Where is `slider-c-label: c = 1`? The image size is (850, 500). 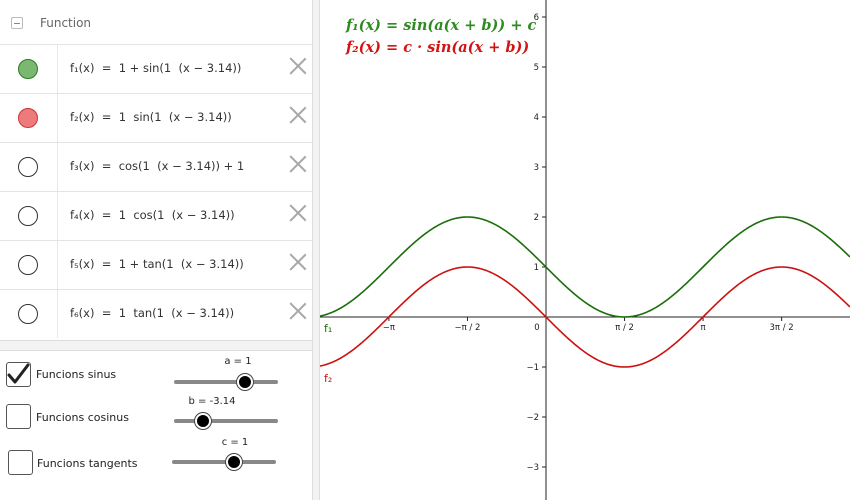
slider-c-label: c = 1 is located at coordinates (235, 442).